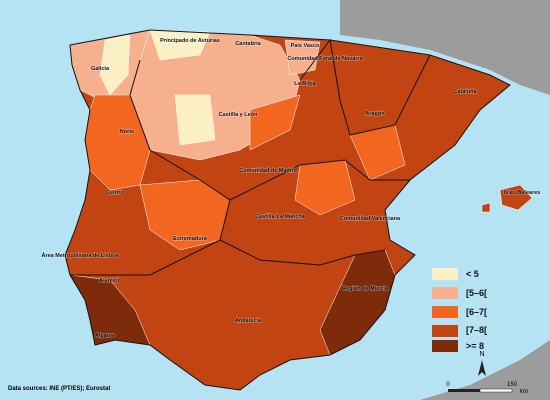  Describe the element at coordinates (59, 389) in the screenshot. I see `source-note: Data sources: INE (PT/ES); Eurostat` at that location.